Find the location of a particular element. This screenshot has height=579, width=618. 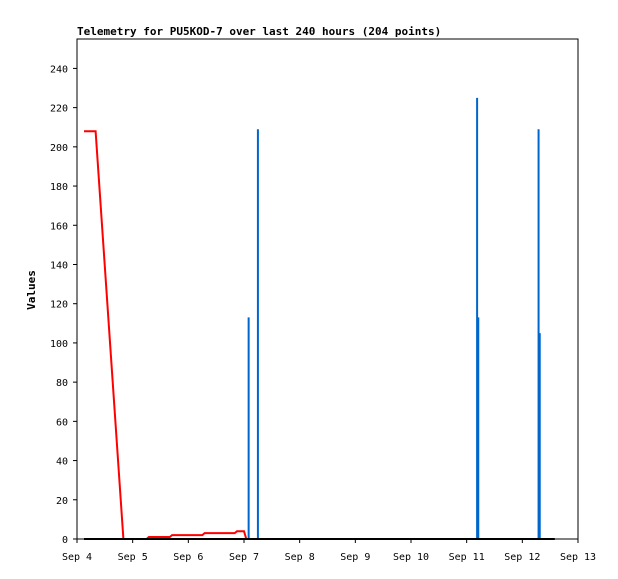

y-tick-label: 180 is located at coordinates (59, 187).